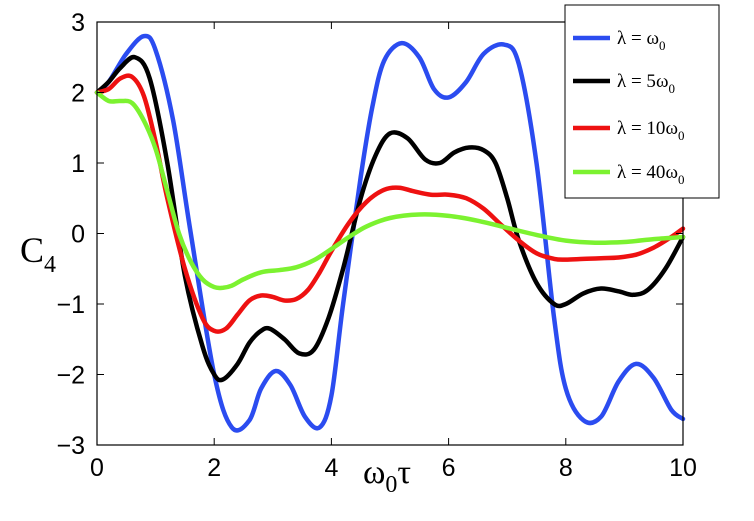 This screenshot has height=521, width=754. Describe the element at coordinates (78, 94) in the screenshot. I see `y-tick-label: 2` at that location.